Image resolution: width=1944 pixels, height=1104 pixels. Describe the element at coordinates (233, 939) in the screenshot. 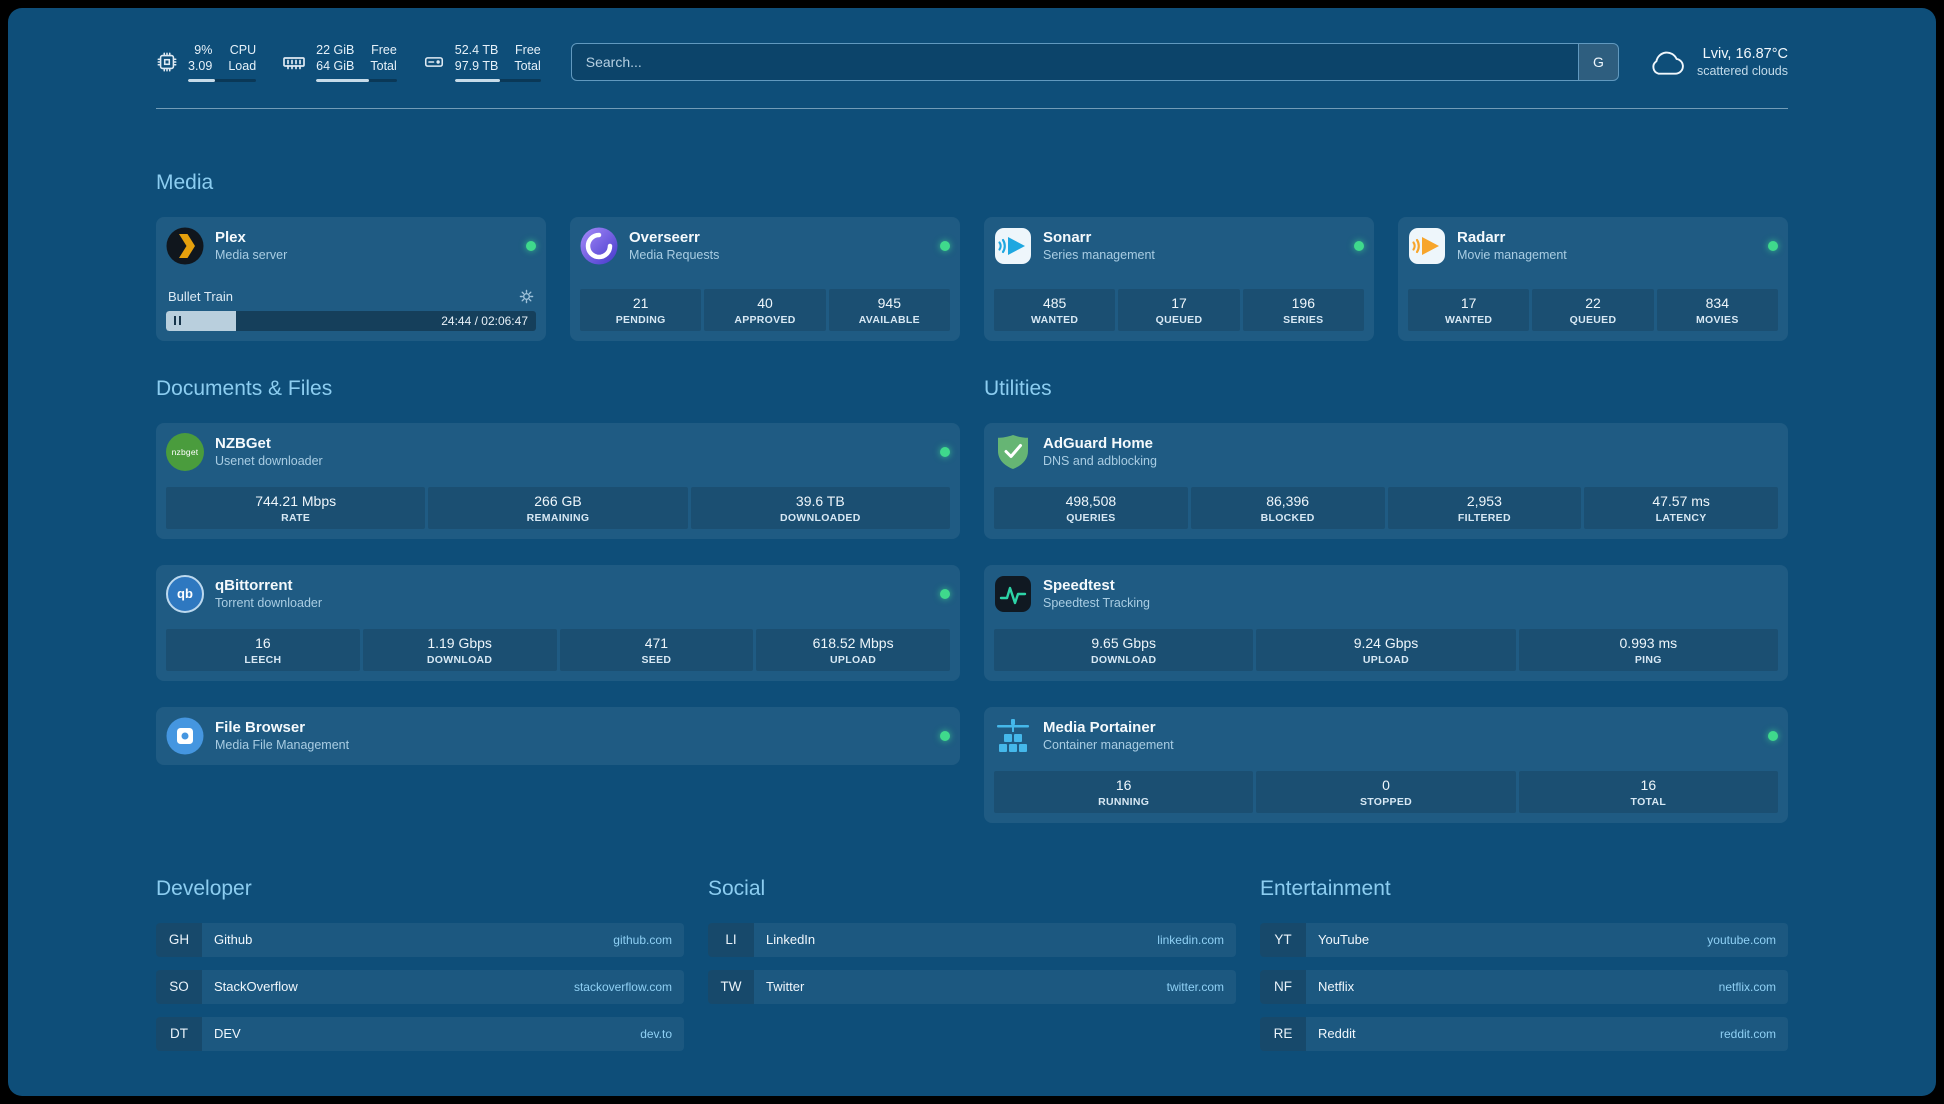

I see `bookmark-name: Github` at that location.